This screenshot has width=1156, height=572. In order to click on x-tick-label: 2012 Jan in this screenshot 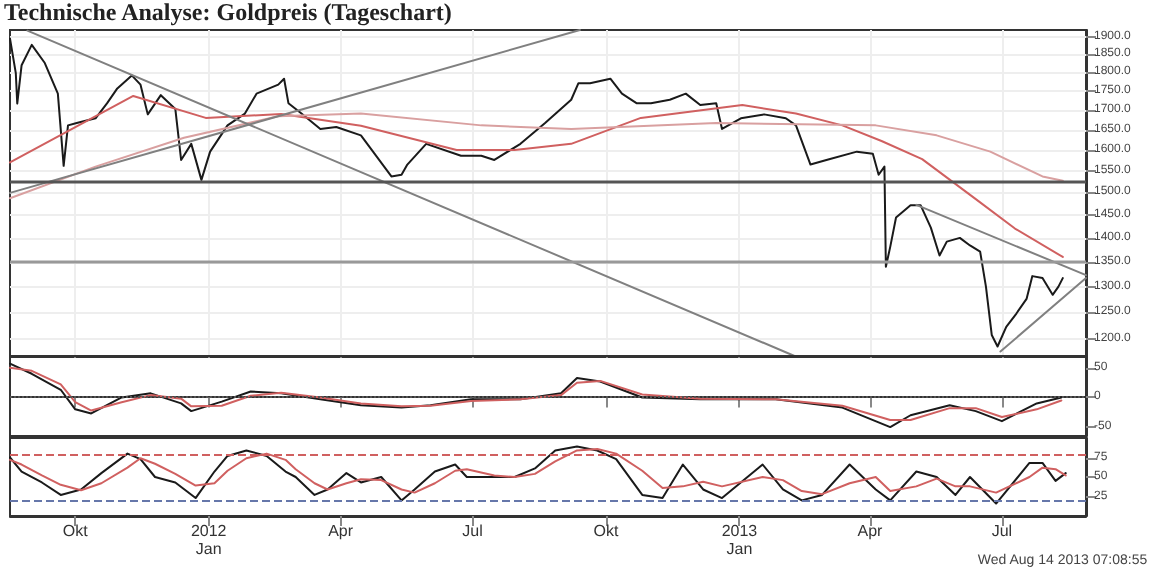, I will do `click(209, 540)`.